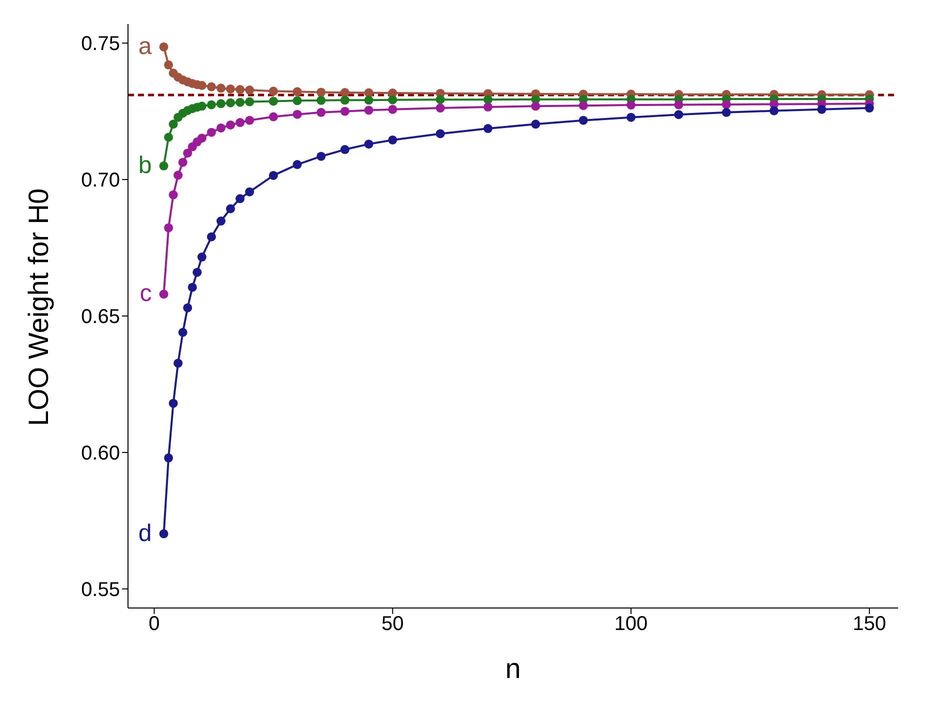 This screenshot has height=704, width=939. Describe the element at coordinates (145, 46) in the screenshot. I see `series-label: a` at that location.